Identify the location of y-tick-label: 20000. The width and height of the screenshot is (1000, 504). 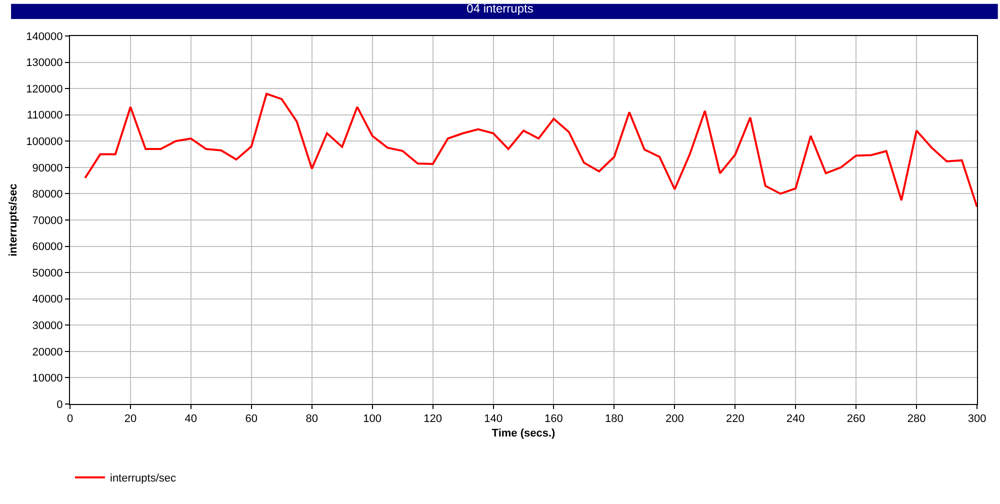
(47, 352).